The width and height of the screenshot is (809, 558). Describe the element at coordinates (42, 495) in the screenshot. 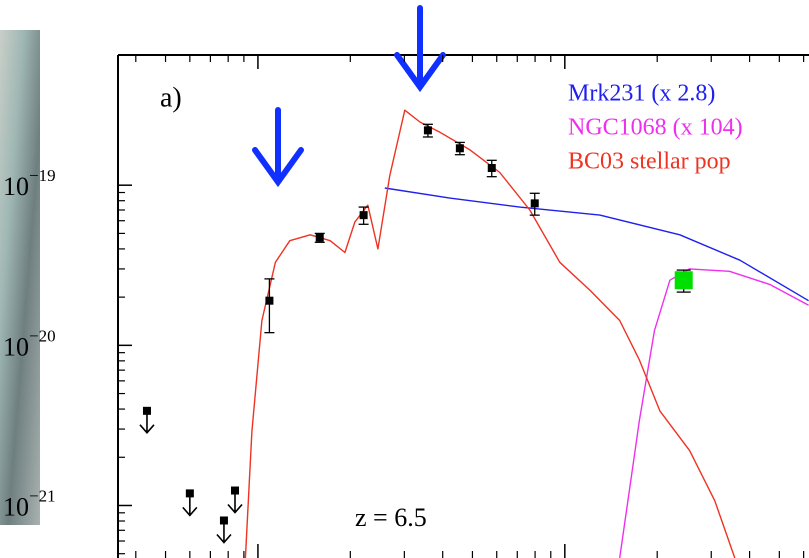

I see `tick-exponent: −21` at that location.